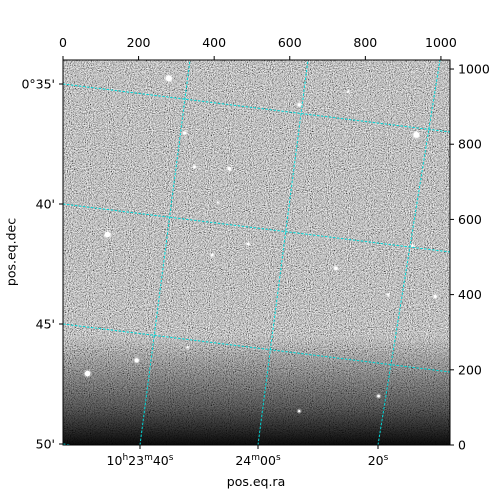 Image resolution: width=500 pixels, height=500 pixels. What do you see at coordinates (45, 444) in the screenshot?
I see `dec-tick-label: 50'` at bounding box center [45, 444].